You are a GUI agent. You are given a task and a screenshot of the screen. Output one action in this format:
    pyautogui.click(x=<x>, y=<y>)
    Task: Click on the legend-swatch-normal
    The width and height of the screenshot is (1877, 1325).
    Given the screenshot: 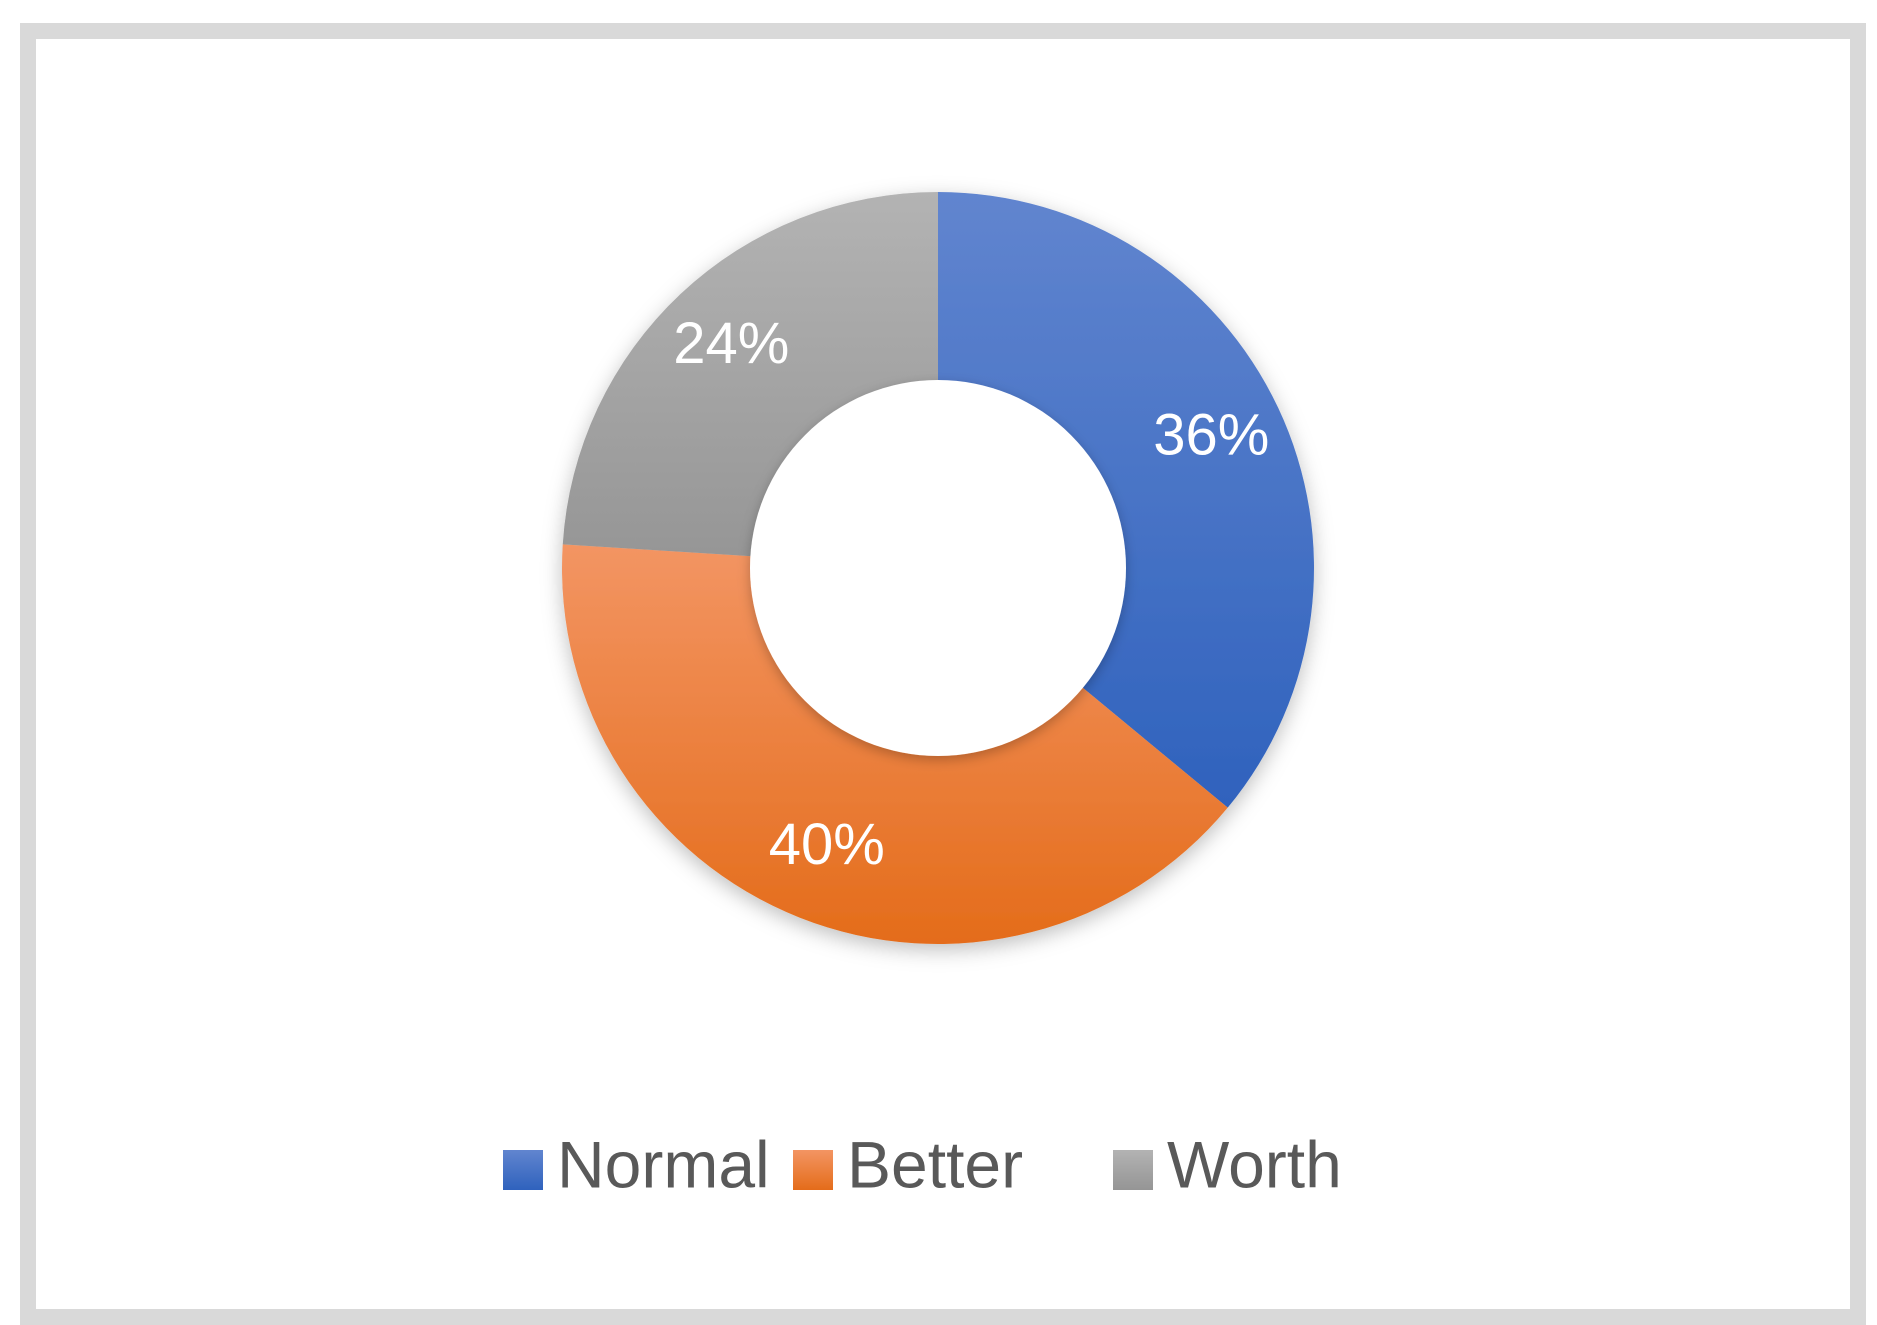 What is the action you would take?
    pyautogui.click(x=523, y=1170)
    